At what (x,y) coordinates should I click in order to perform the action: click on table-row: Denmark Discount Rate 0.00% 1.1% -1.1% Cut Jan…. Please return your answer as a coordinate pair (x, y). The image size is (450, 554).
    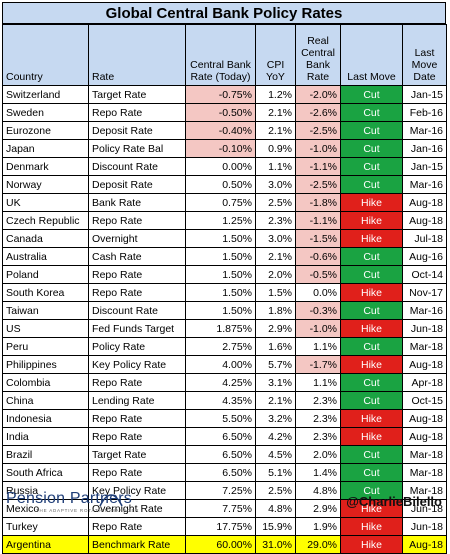
    Looking at the image, I should click on (224, 166).